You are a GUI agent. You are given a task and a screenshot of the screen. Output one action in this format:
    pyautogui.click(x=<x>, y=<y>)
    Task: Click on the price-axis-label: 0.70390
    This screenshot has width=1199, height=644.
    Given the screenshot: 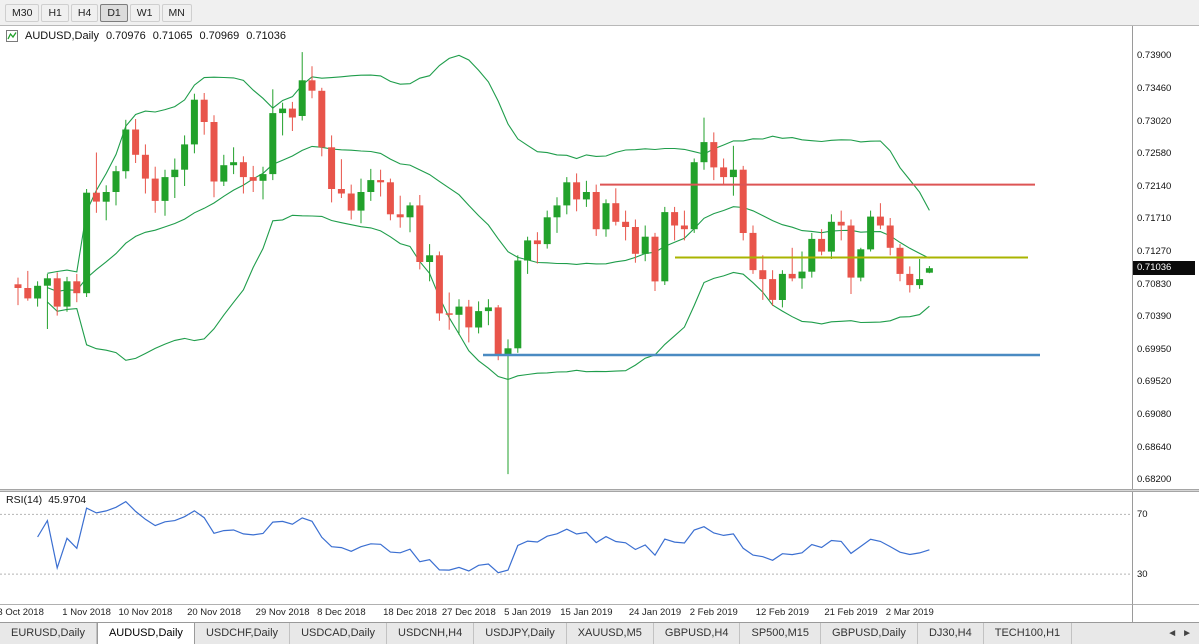 What is the action you would take?
    pyautogui.click(x=1154, y=317)
    